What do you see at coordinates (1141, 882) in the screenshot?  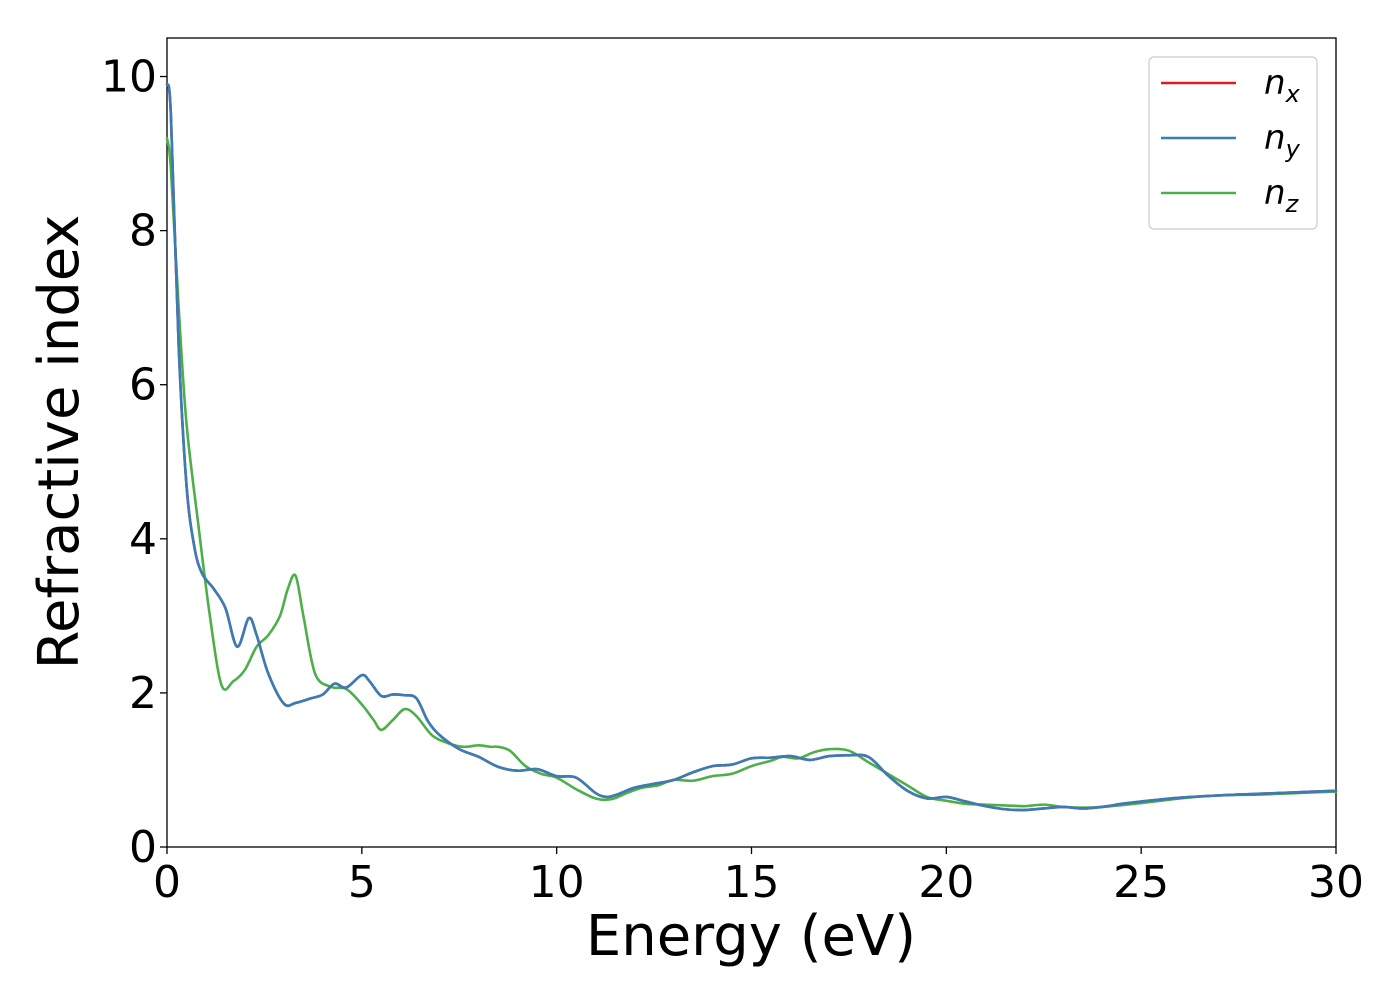 I see `x-tick-label: 25` at bounding box center [1141, 882].